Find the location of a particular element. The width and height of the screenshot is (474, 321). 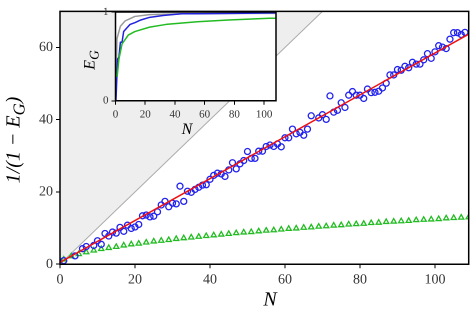

y-tick-label: 20 is located at coordinates (46, 192).